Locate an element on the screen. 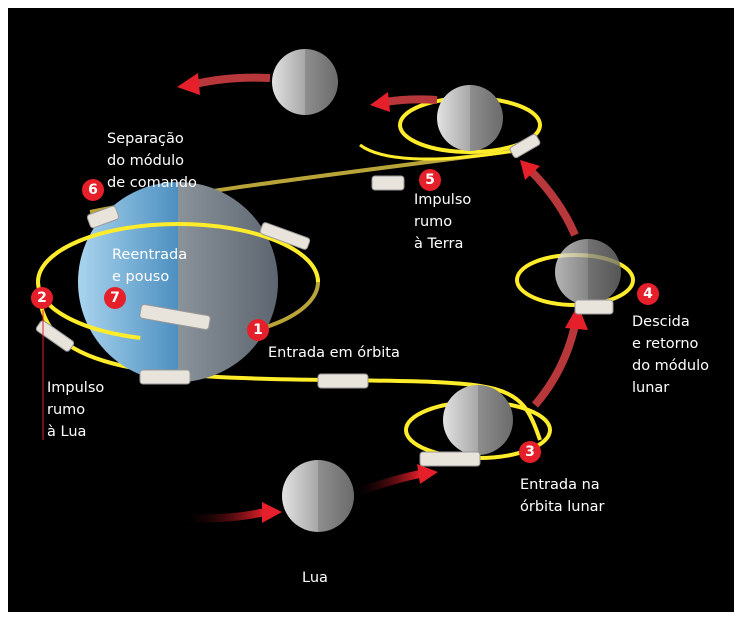  step-label: de comando is located at coordinates (152, 183).